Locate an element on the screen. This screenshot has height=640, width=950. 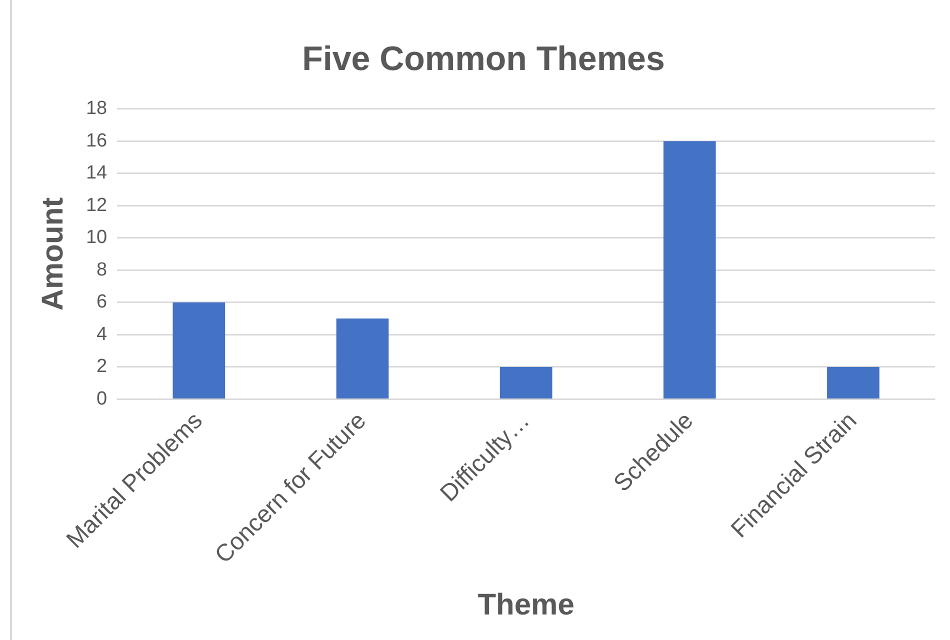
chart-title: Five Common Themes is located at coordinates (483, 59).